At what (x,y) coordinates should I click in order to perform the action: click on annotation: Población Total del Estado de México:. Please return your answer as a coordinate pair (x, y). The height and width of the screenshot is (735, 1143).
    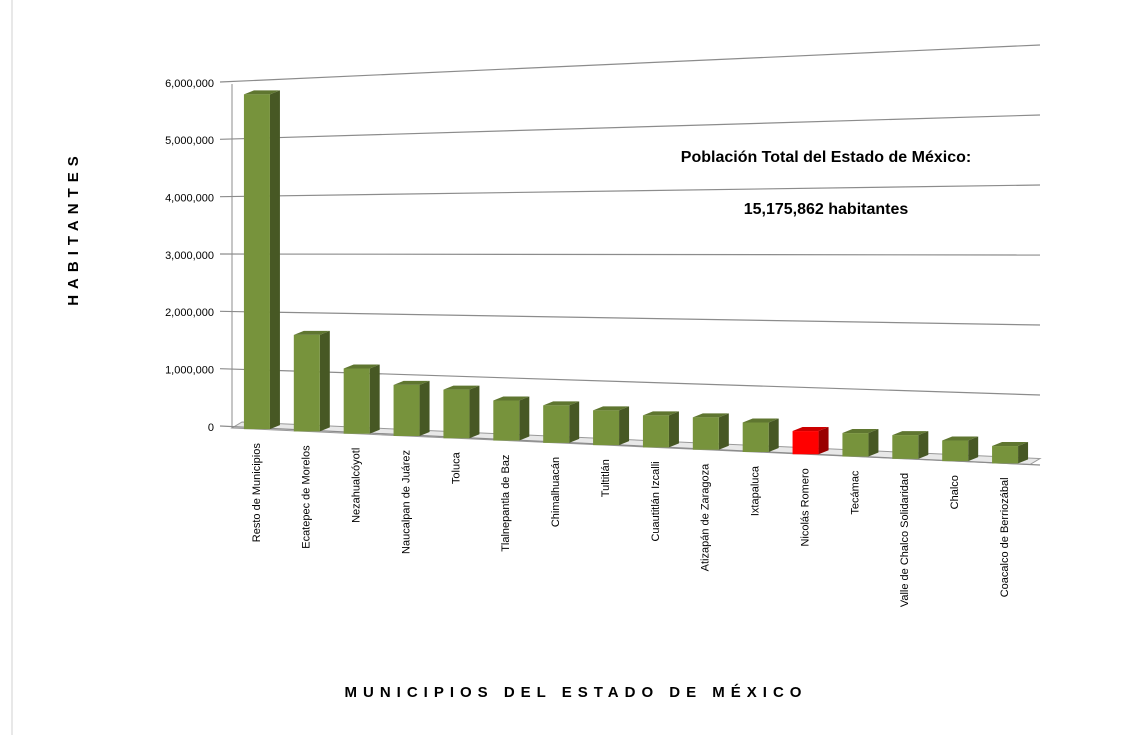
    Looking at the image, I should click on (826, 157).